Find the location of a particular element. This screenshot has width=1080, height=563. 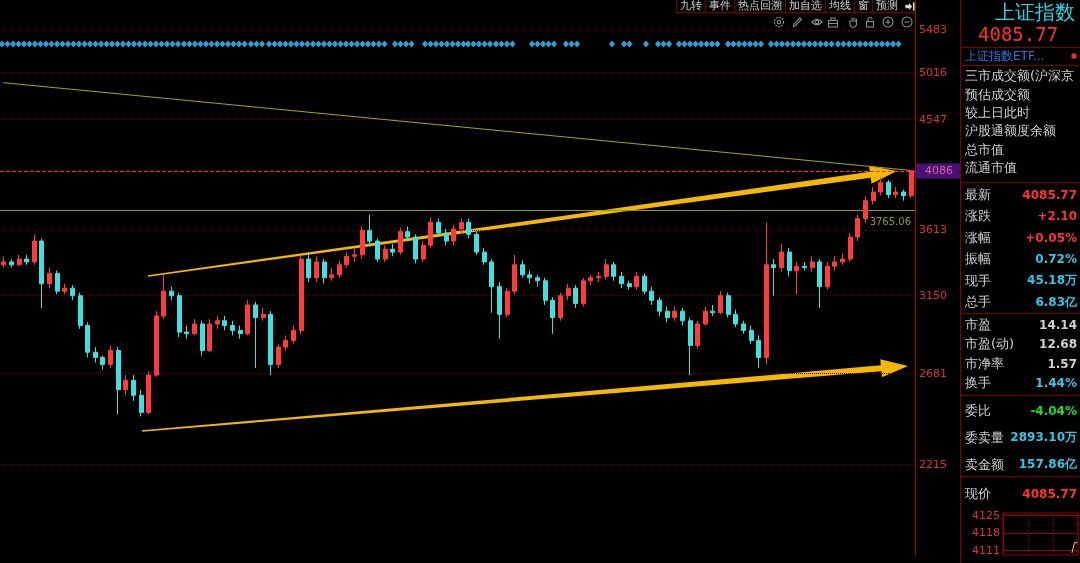

text: 1.57 is located at coordinates (1062, 363).